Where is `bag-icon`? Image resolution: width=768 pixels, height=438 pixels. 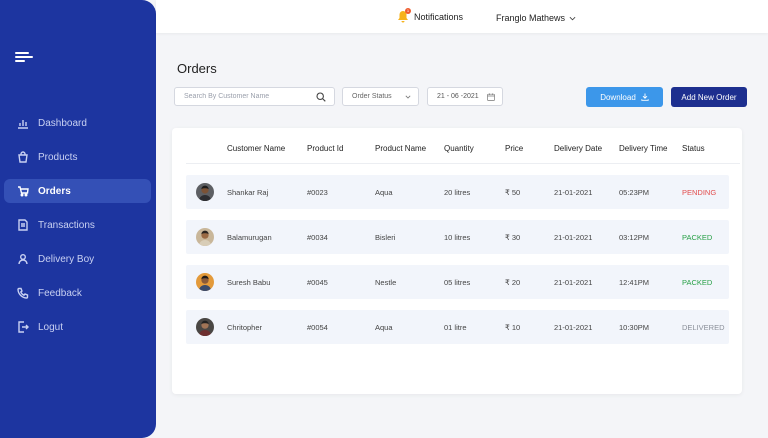 bag-icon is located at coordinates (23, 157).